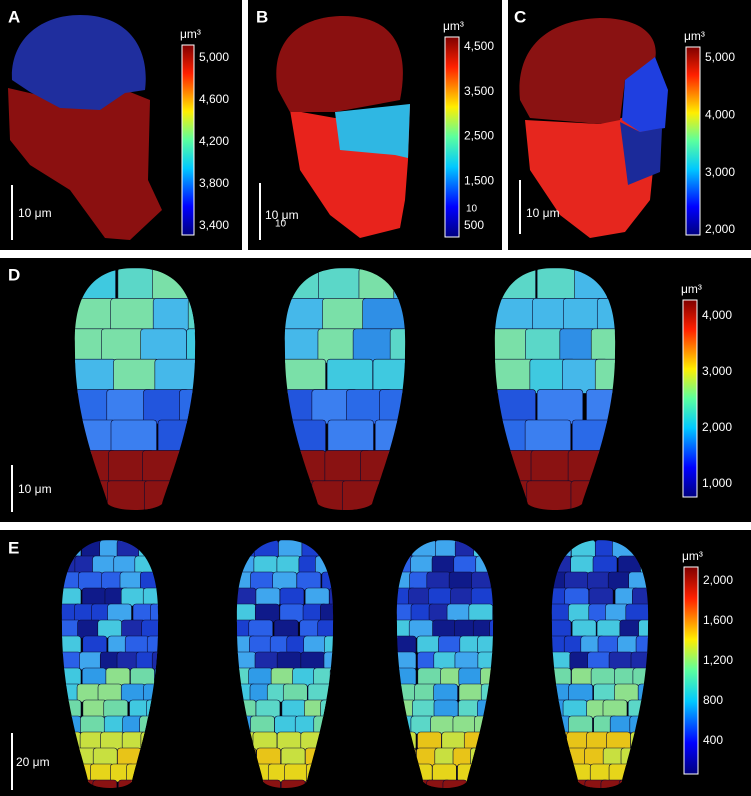  Describe the element at coordinates (479, 91) in the screenshot. I see `colorbar-tick-label: 3,500` at that location.